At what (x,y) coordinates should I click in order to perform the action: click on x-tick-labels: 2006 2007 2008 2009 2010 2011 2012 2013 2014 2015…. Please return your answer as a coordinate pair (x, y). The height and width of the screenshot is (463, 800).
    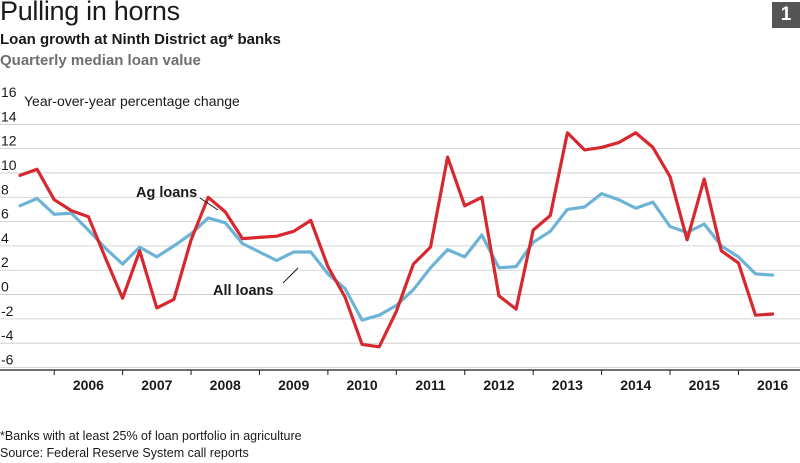
    Looking at the image, I should click on (431, 385).